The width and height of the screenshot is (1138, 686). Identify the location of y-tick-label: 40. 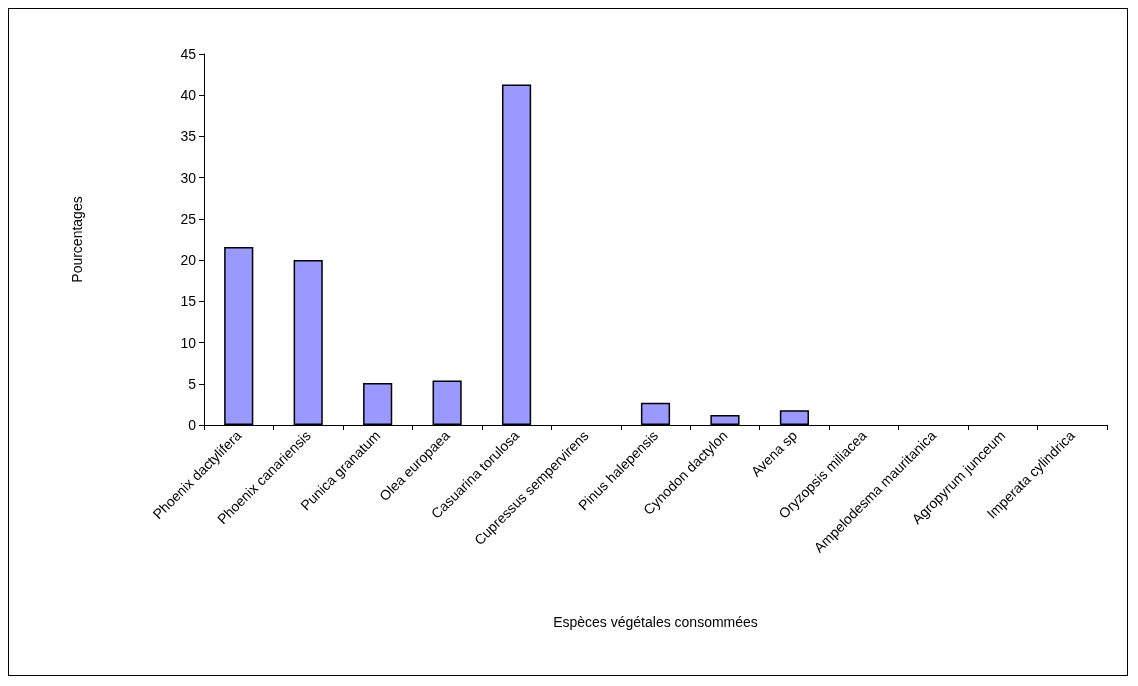
(188, 95).